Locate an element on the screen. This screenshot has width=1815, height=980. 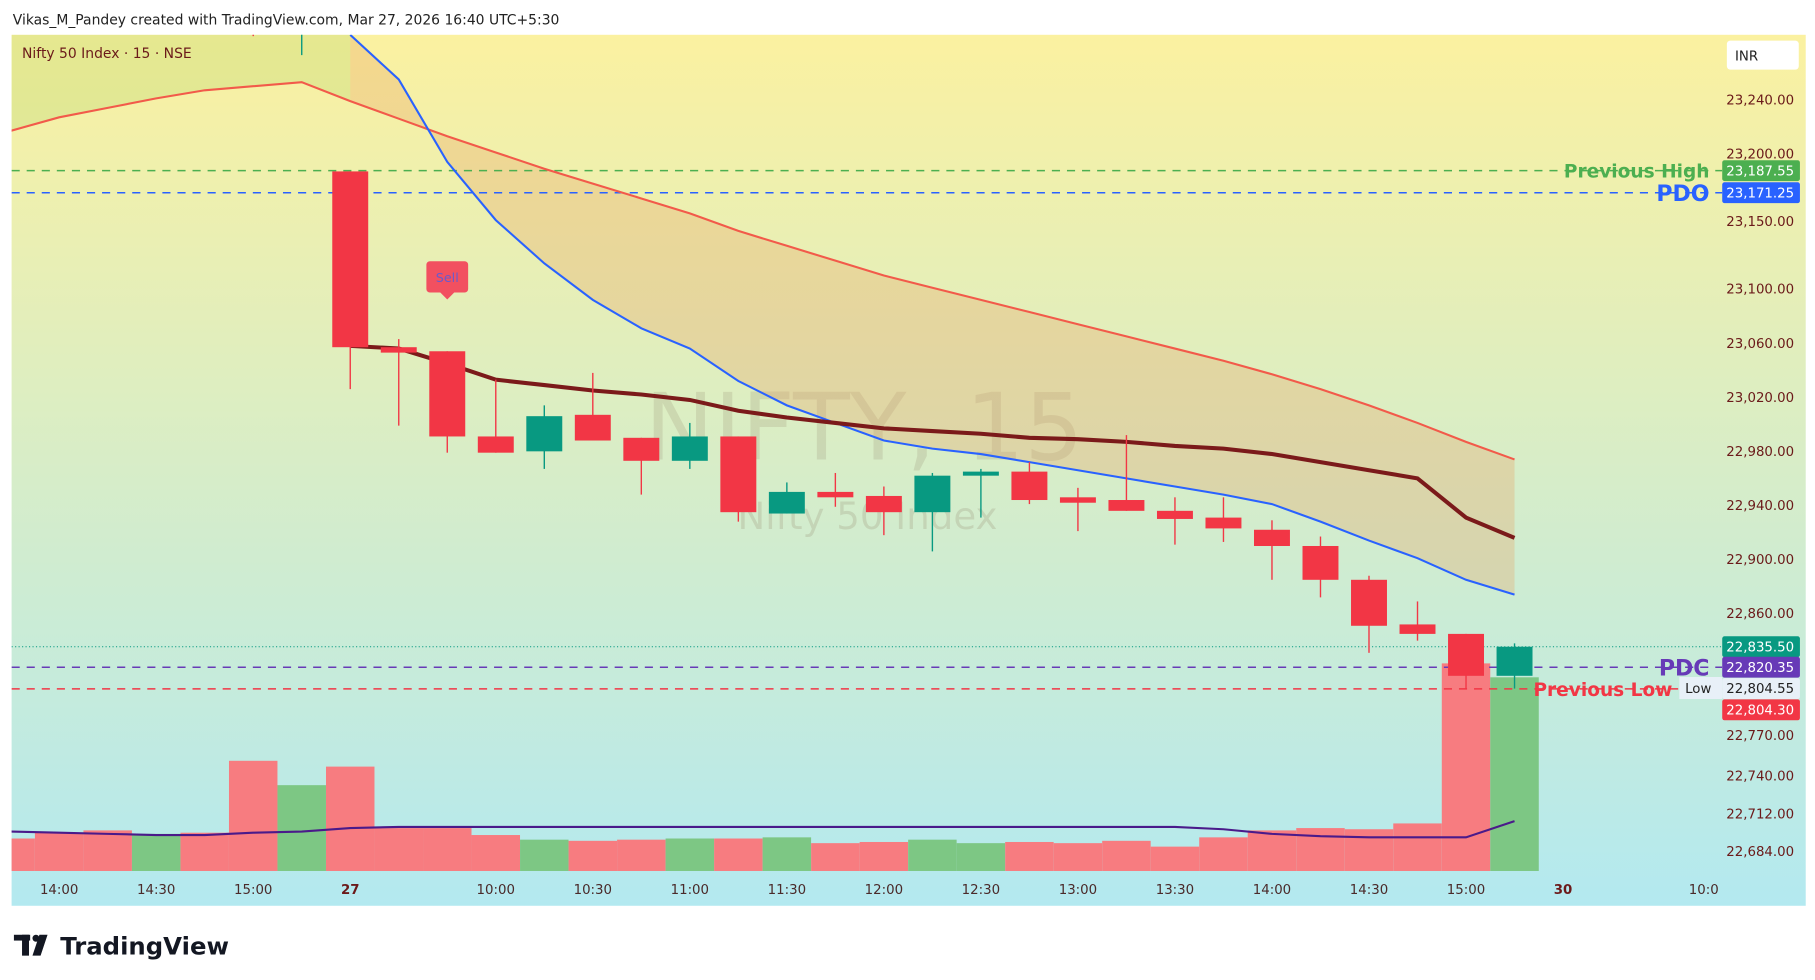
low-price-tag-text: 22,804.55 is located at coordinates (1760, 689).